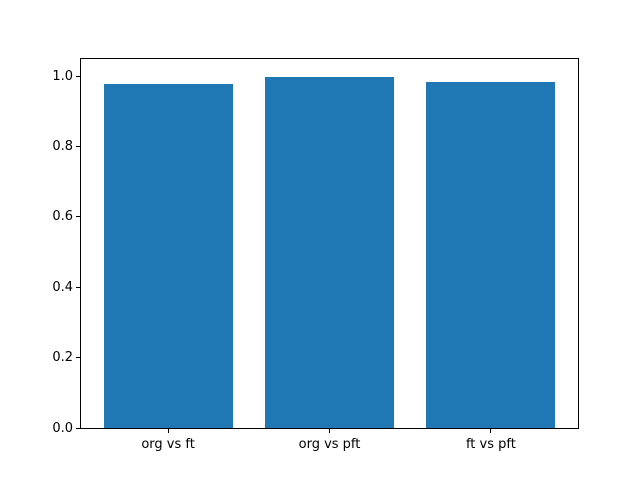  I want to click on y-axis-tick-label: 0.6, so click(62, 217).